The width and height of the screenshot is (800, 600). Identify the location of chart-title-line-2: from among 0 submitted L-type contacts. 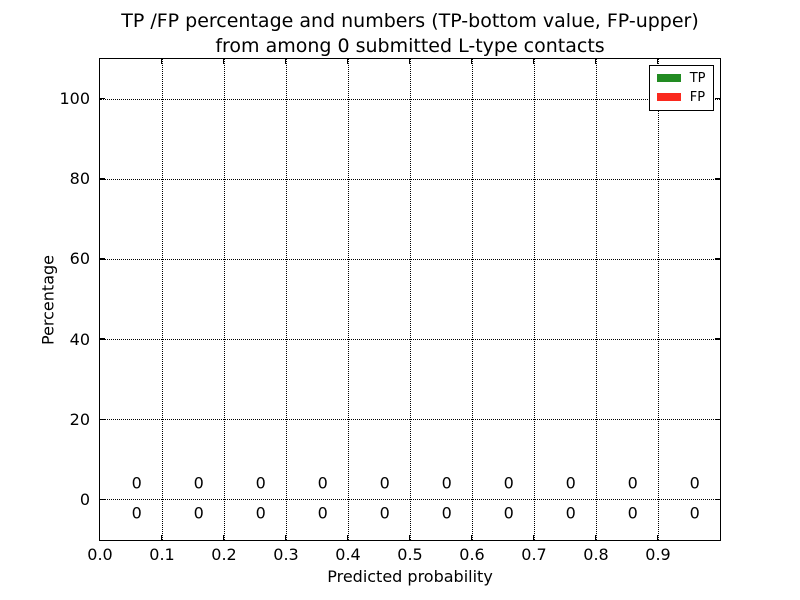
(410, 46).